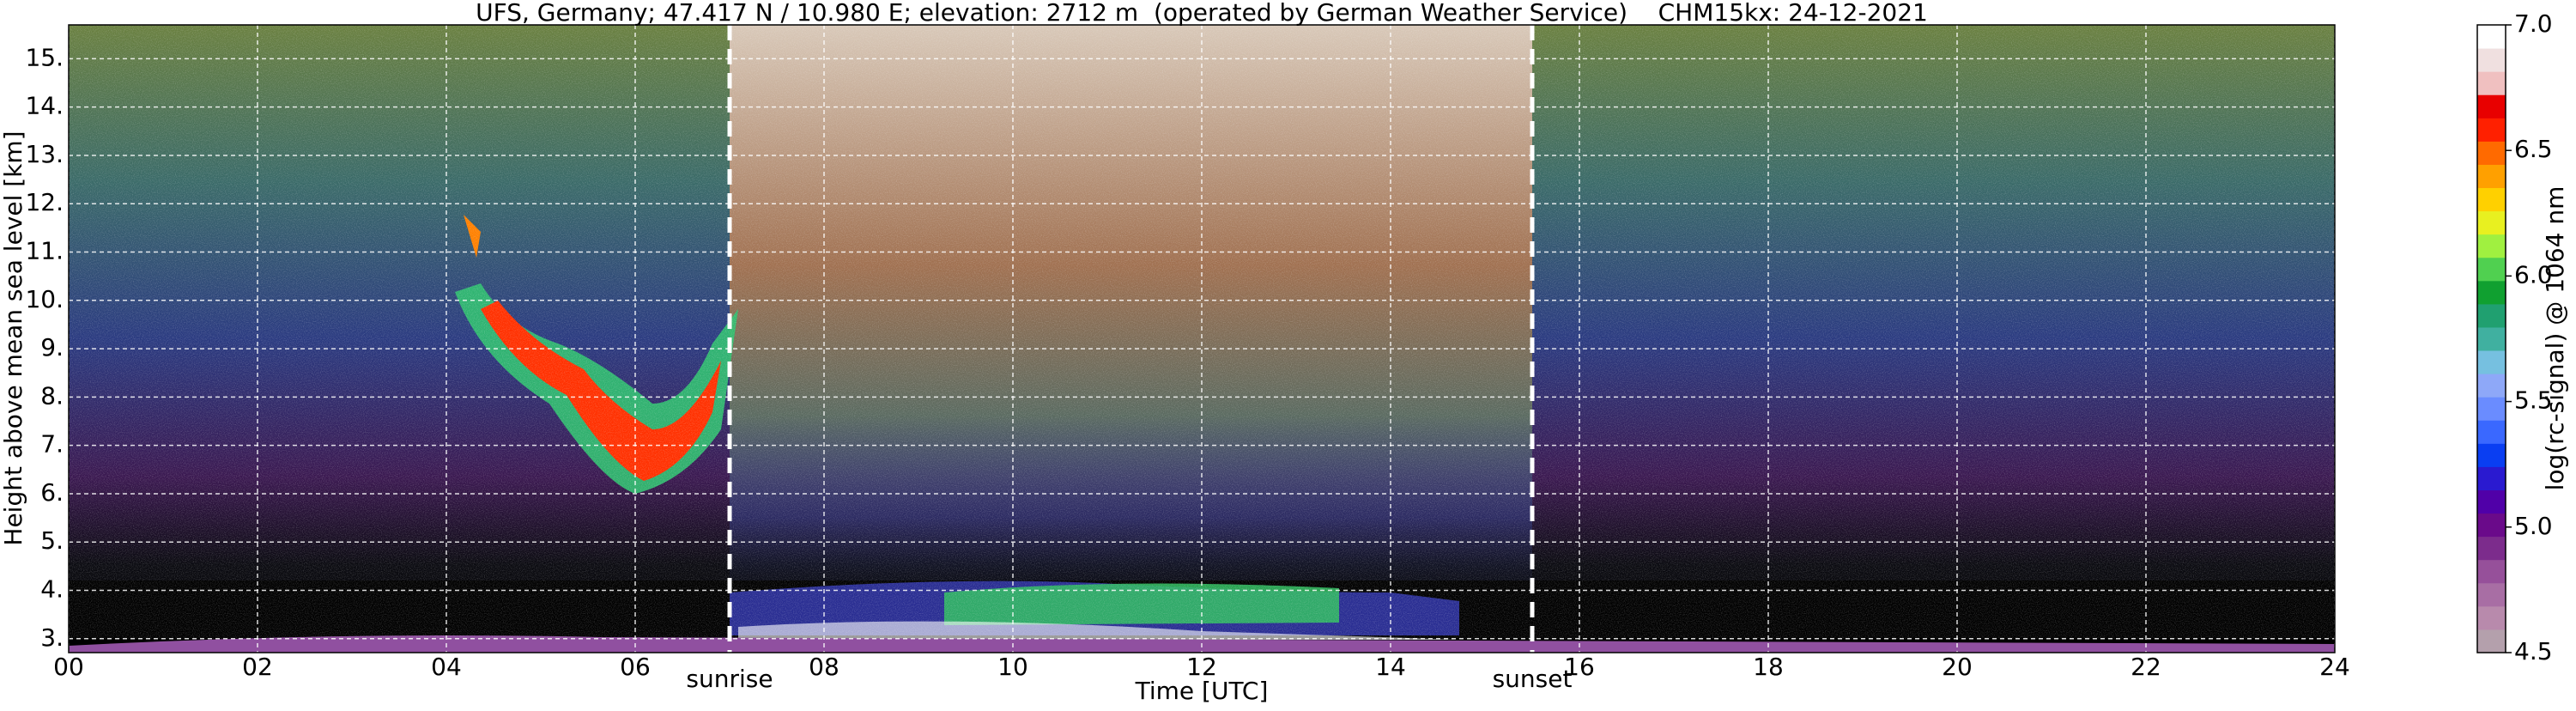  I want to click on y-tick-label: 12., so click(44, 202).